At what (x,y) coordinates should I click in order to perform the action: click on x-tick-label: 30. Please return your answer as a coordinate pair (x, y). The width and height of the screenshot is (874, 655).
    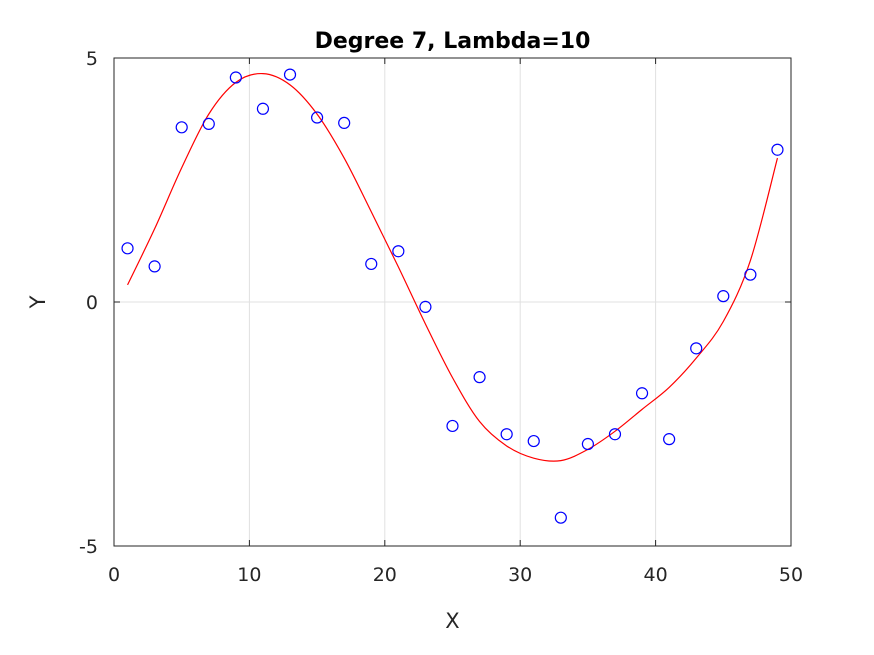
    Looking at the image, I should click on (520, 575).